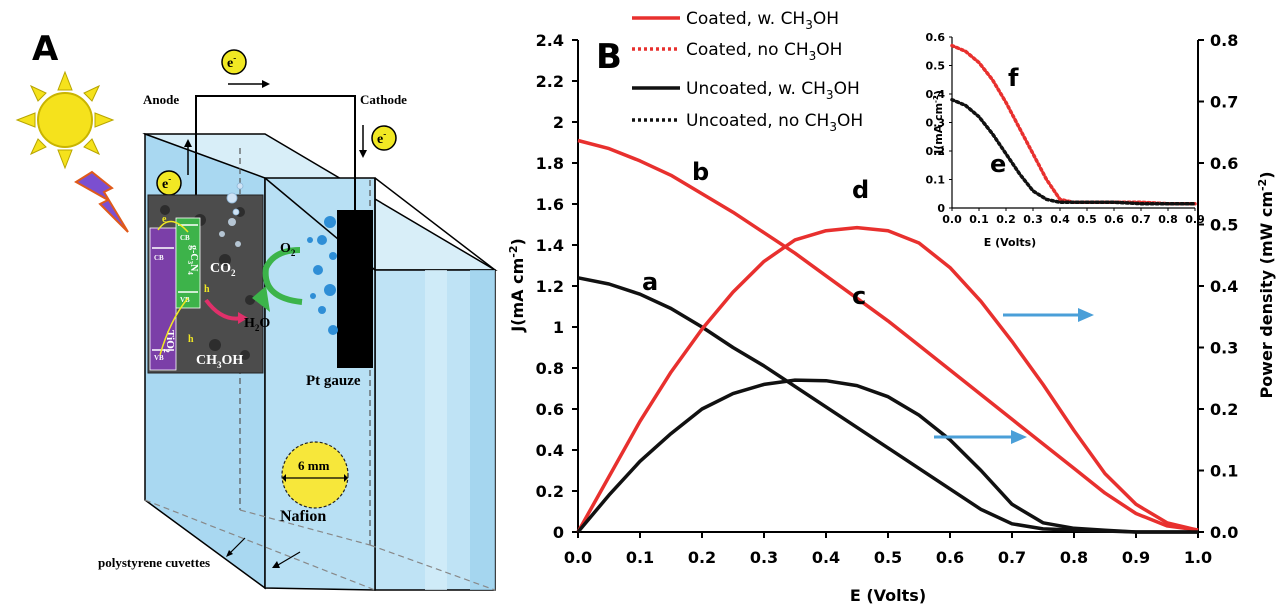  Describe the element at coordinates (192, 260) in the screenshot. I see `svg-text: g-C3N4` at that location.